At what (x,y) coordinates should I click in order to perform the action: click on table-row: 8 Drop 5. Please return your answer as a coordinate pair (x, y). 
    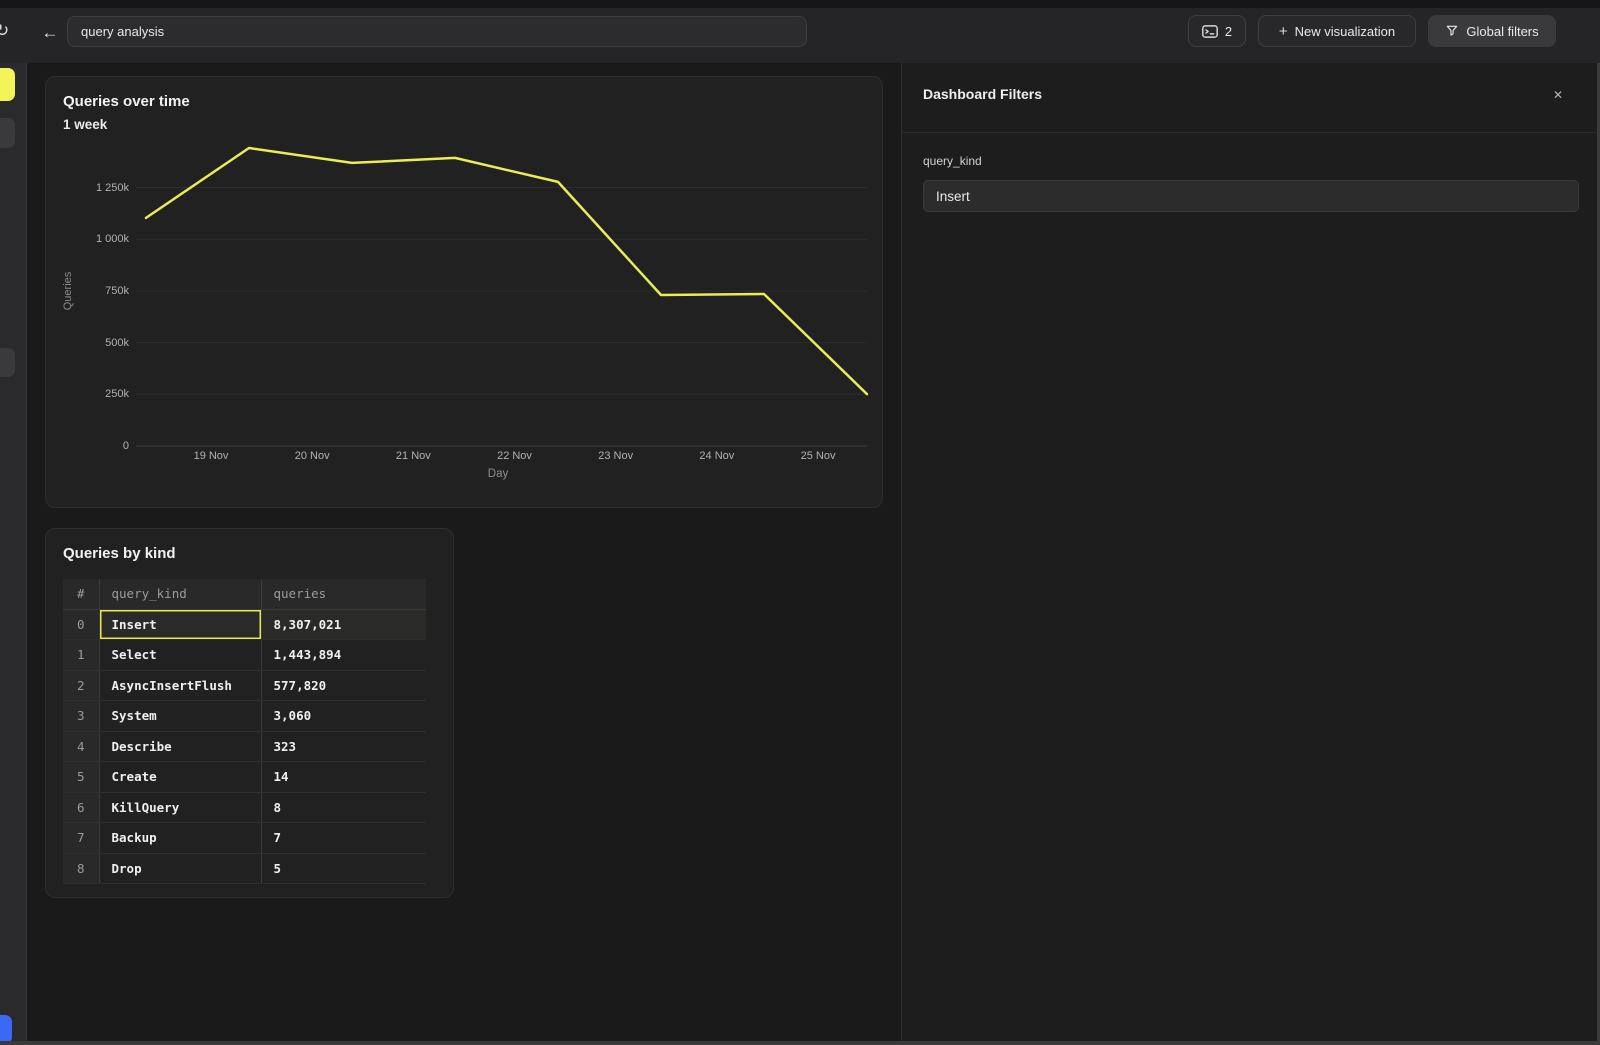
    Looking at the image, I should click on (244, 868).